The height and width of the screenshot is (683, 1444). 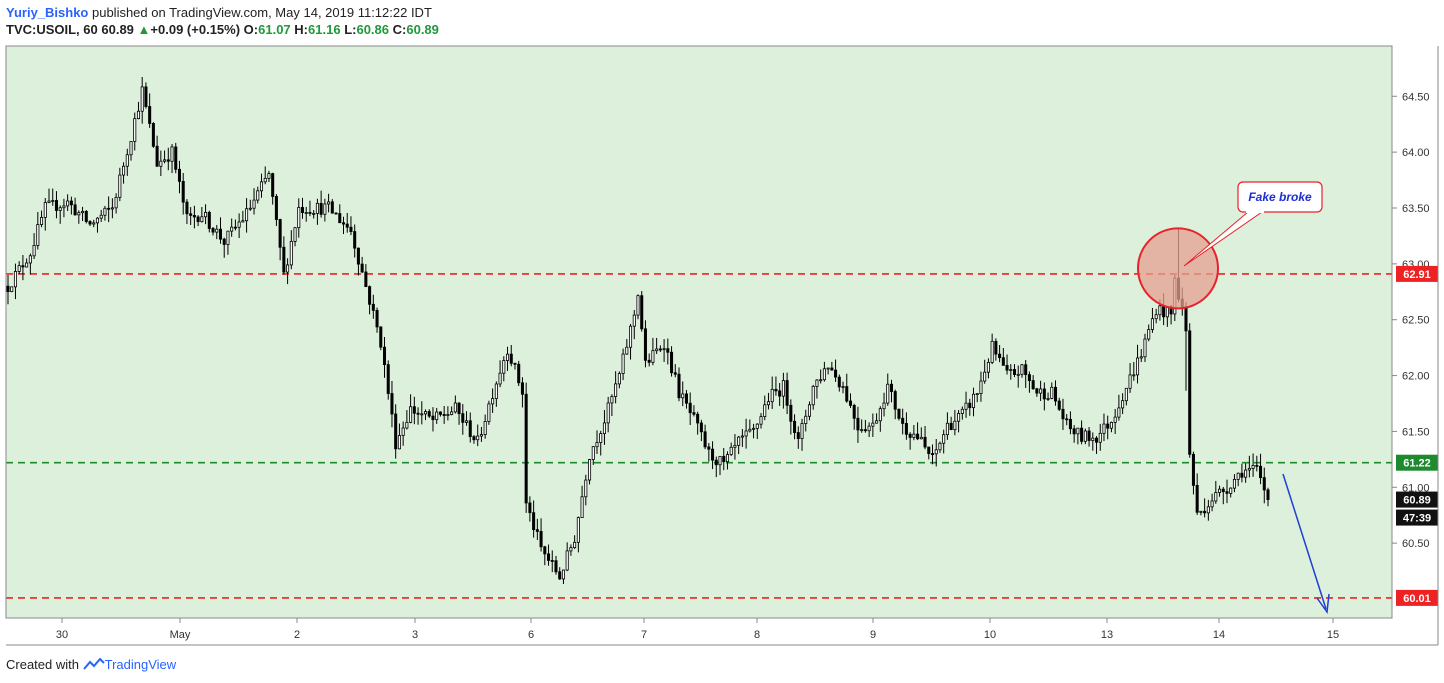 I want to click on time-tick-label: 13, so click(x=1107, y=635).